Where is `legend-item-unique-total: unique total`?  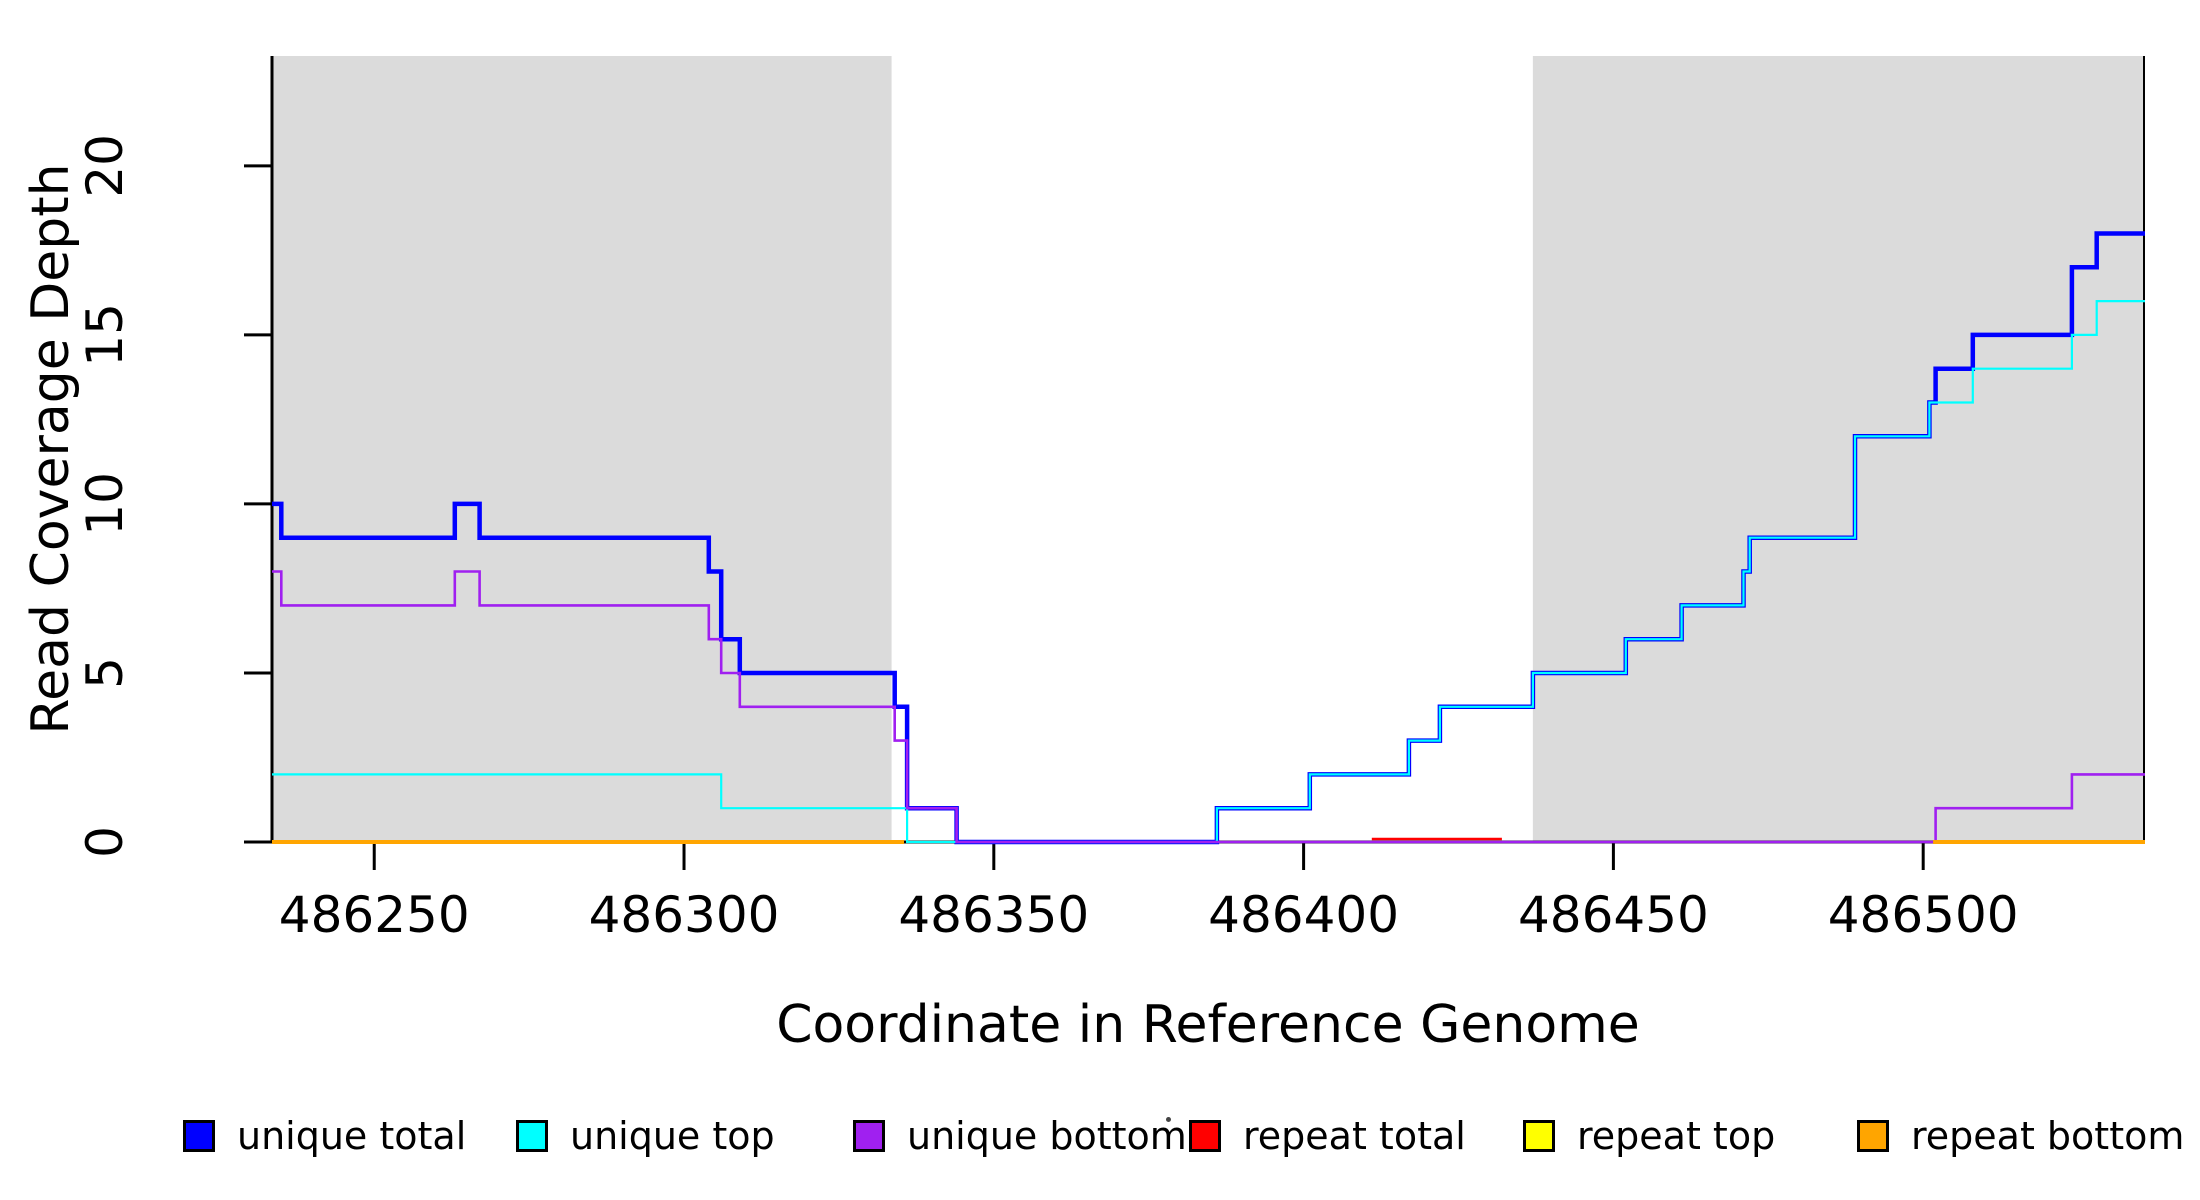
legend-item-unique-total: unique total is located at coordinates (324, 1136).